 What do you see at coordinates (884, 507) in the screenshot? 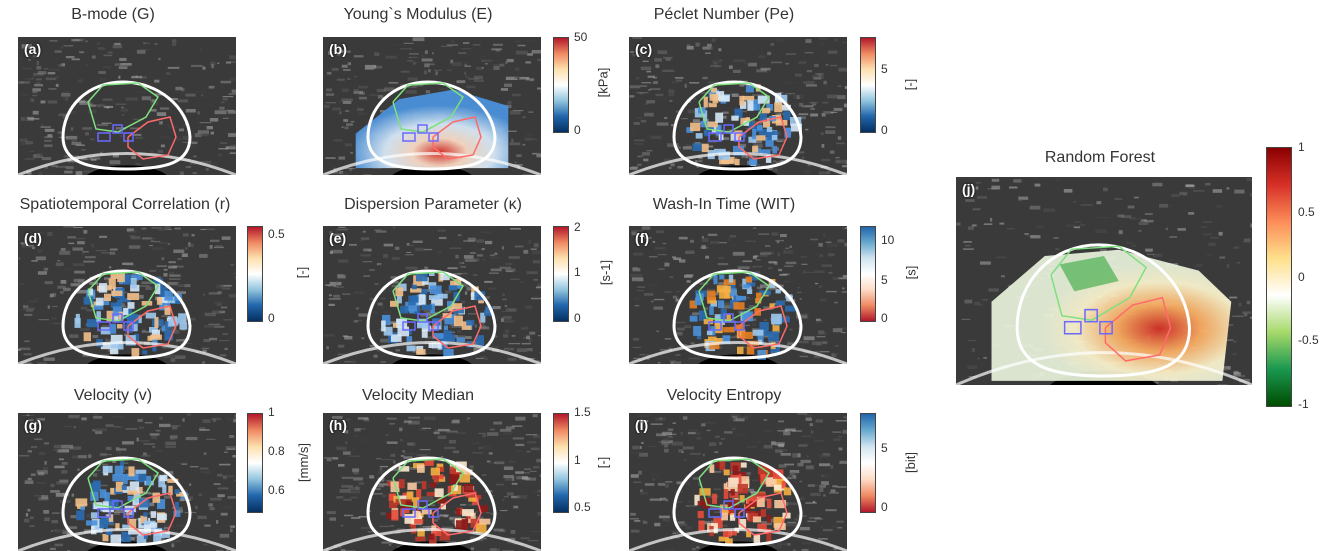
I see `cbar-i-tick-bottom: 0` at bounding box center [884, 507].